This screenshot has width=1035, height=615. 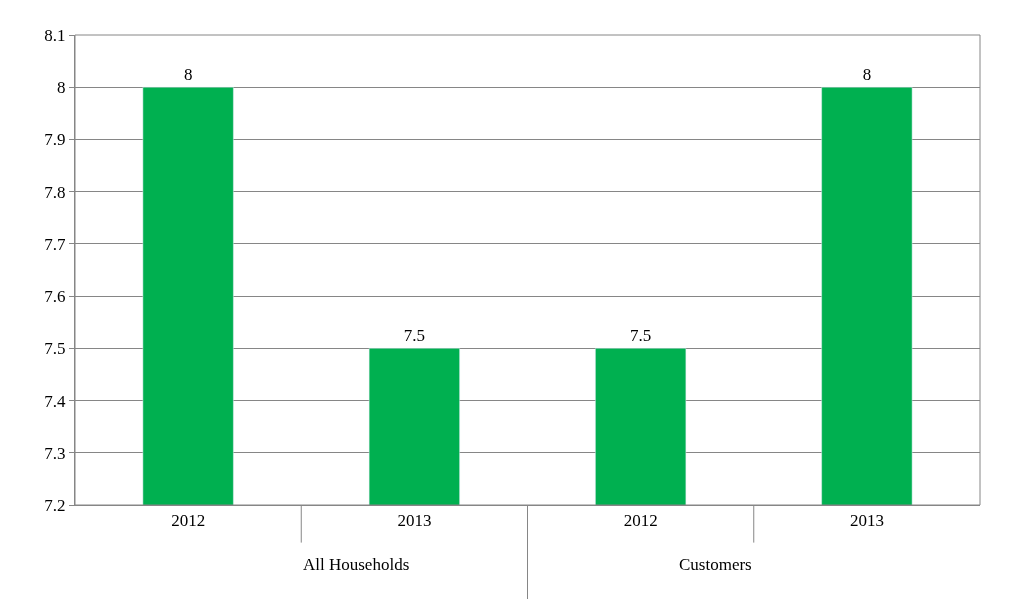 I want to click on y-tick-label: 7.4, so click(x=55, y=401).